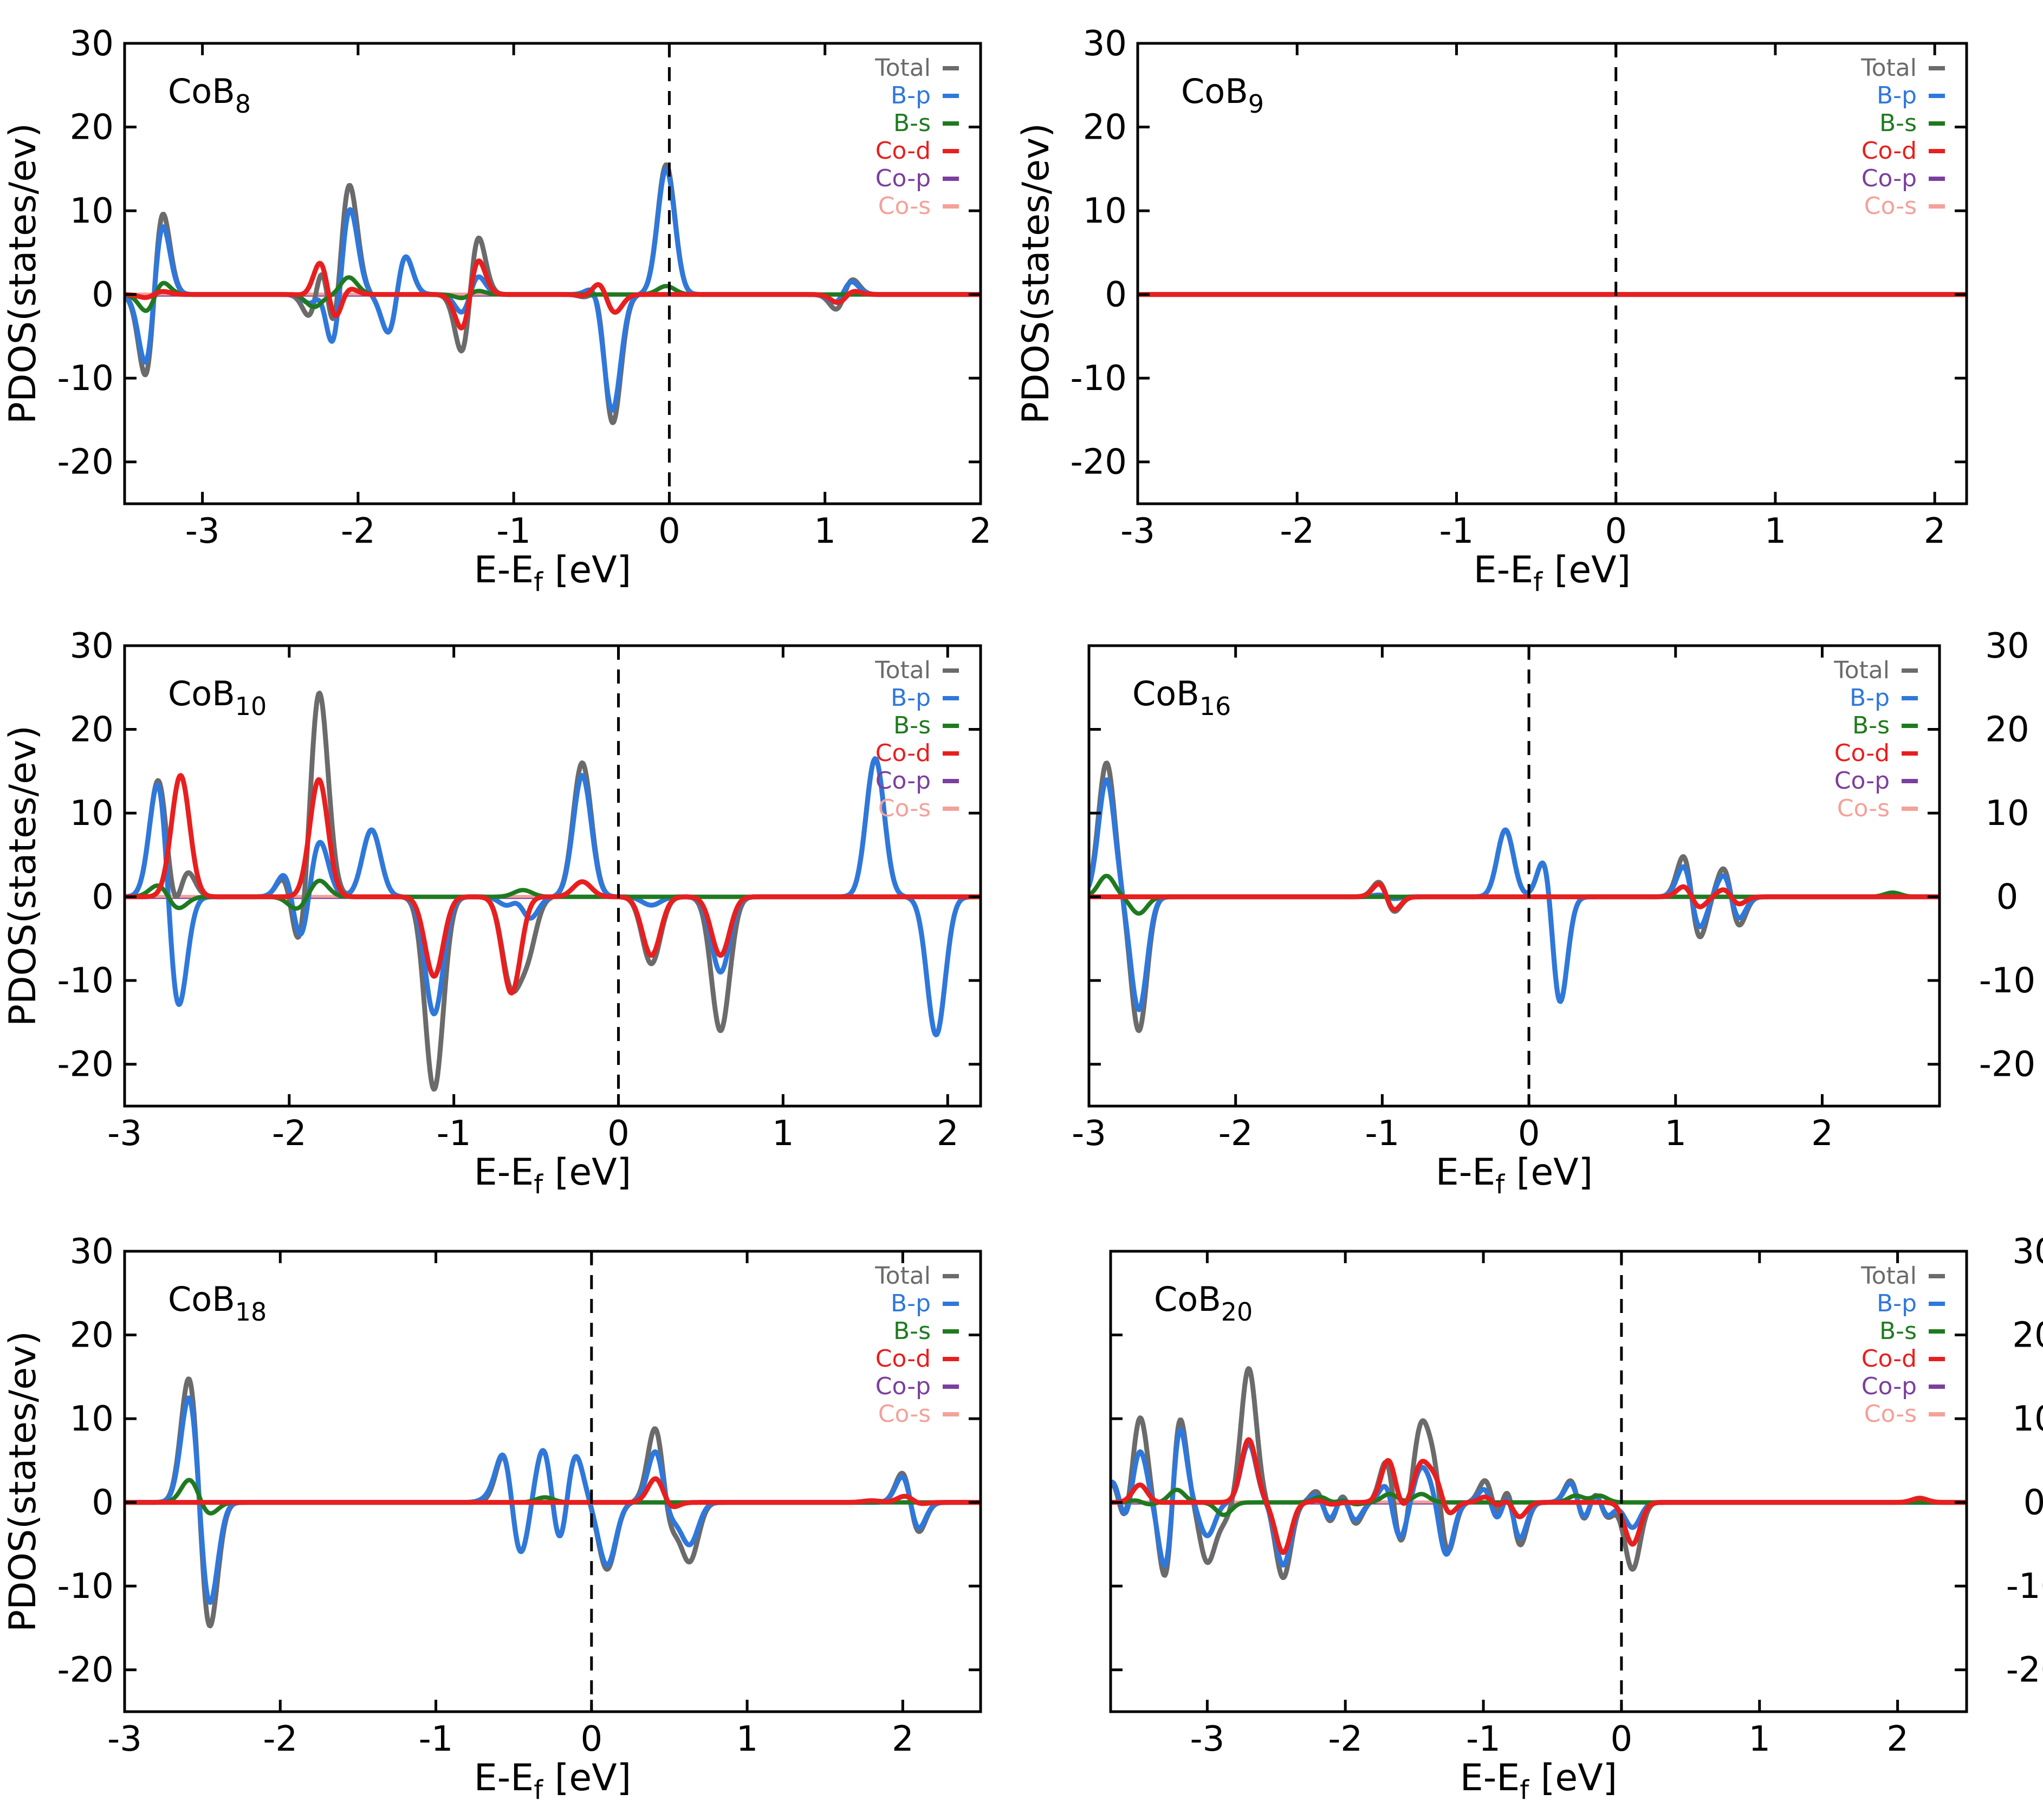 The image size is (2043, 1820). Describe the element at coordinates (251, 706) in the screenshot. I see `panel-title-sub: 10` at that location.